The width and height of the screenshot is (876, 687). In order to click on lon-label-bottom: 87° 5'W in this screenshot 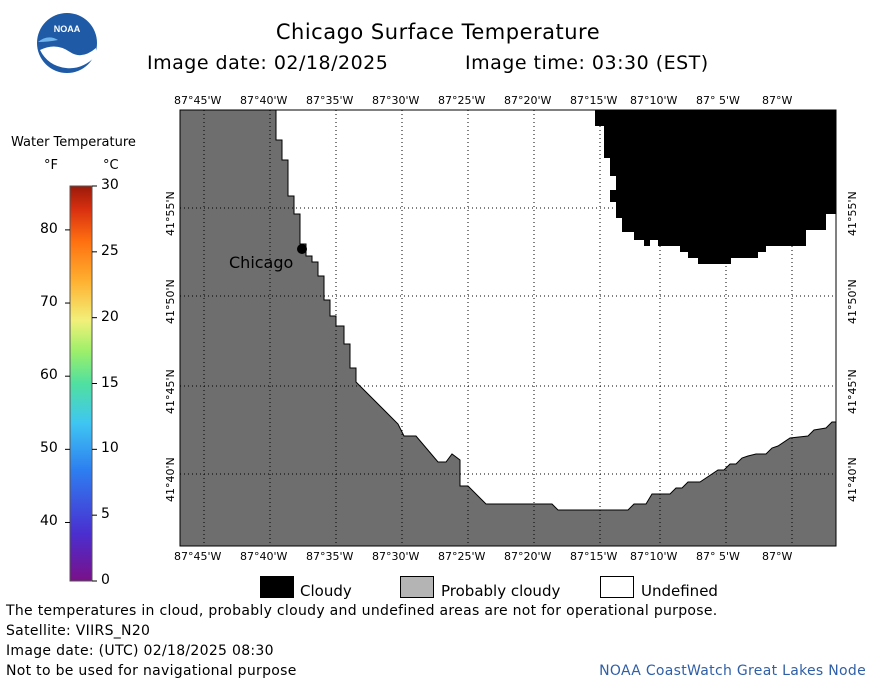, I will do `click(718, 556)`.